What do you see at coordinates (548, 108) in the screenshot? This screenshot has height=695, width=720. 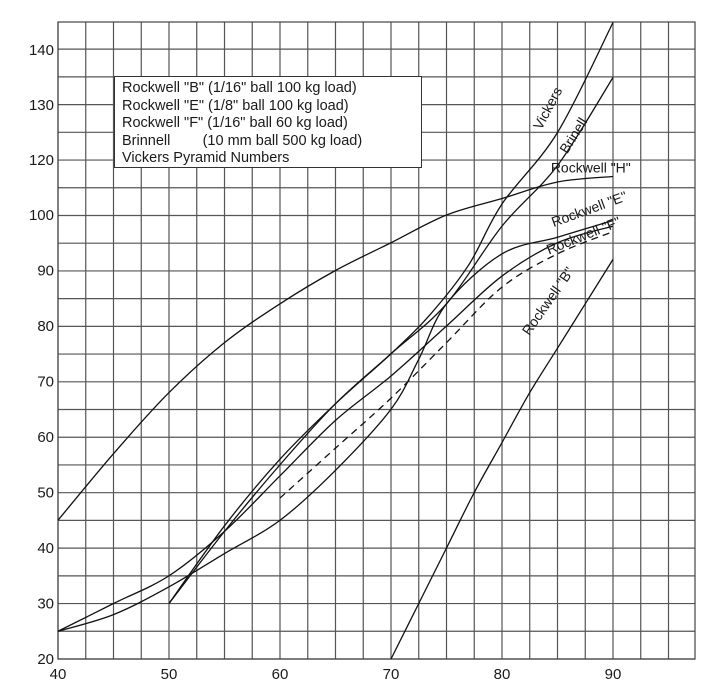 I see `curve-label: Vickers` at bounding box center [548, 108].